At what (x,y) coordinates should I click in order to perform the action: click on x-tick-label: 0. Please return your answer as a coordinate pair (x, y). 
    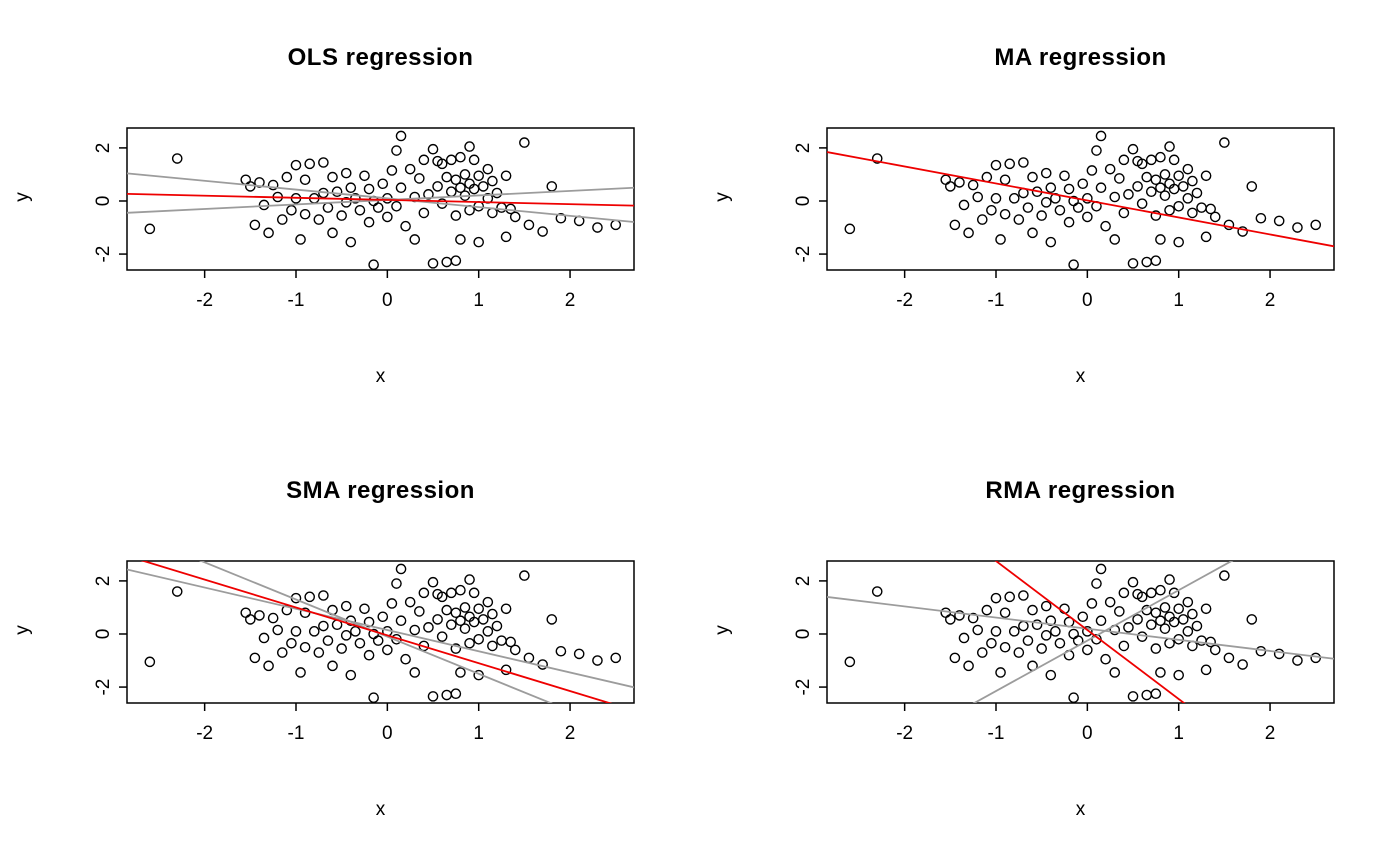
    Looking at the image, I should click on (1087, 300).